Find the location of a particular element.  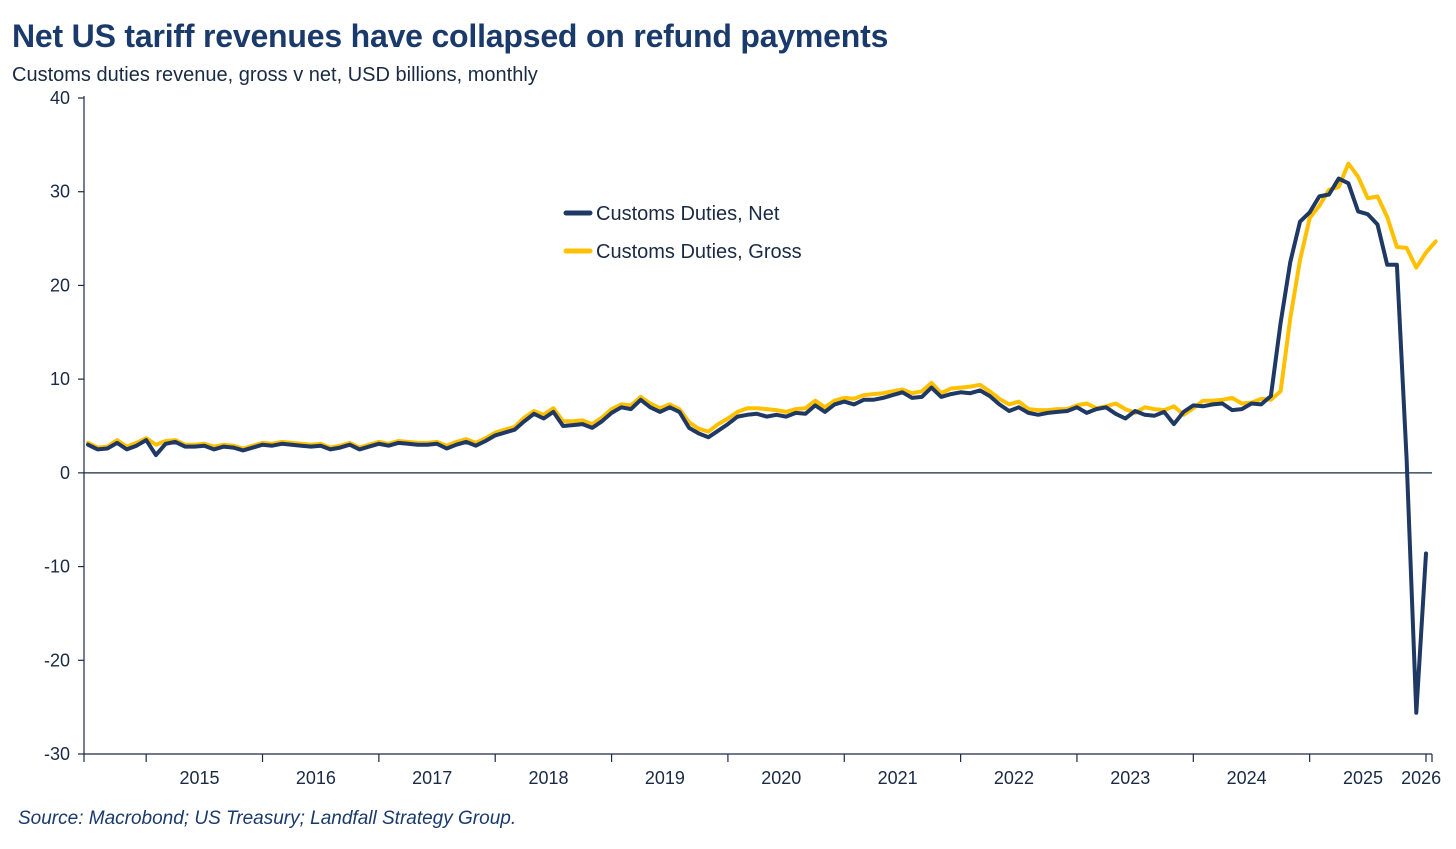

x-tick-label: 2025 is located at coordinates (1363, 778).